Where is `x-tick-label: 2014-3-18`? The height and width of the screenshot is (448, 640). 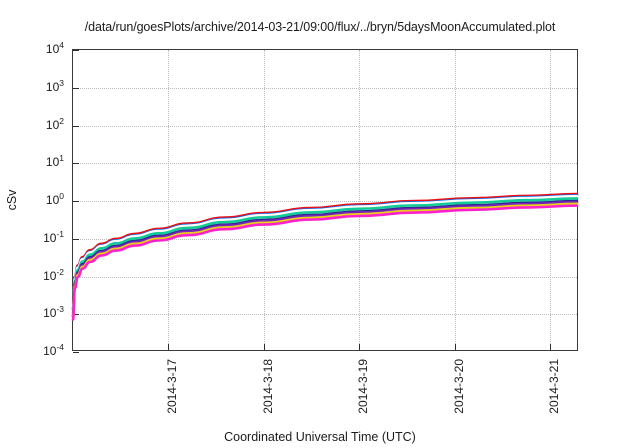 x-tick-label: 2014-3-18 is located at coordinates (267, 386).